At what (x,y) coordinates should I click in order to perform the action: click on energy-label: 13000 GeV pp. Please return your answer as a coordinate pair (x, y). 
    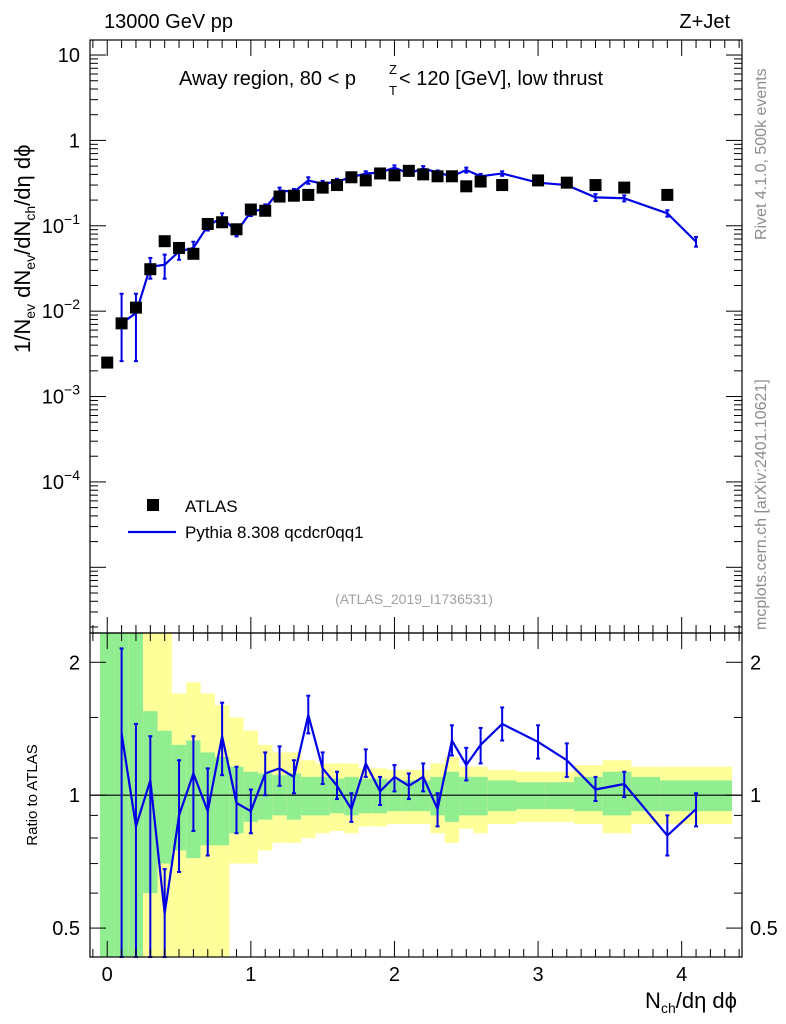
    Looking at the image, I should click on (168, 22).